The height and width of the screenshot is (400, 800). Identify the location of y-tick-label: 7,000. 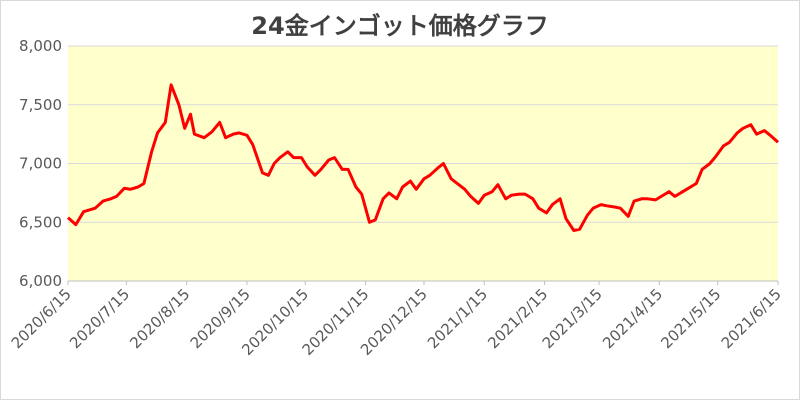
(40, 164).